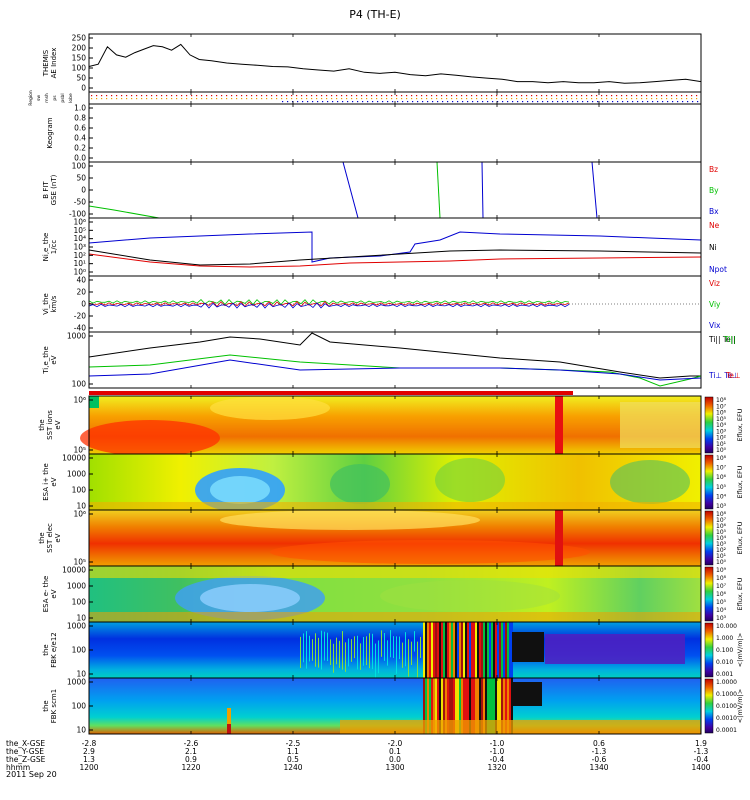 The height and width of the screenshot is (800, 750). Describe the element at coordinates (724, 650) in the screenshot. I see `colorbar-tick-fbk_e: 0.100` at that location.